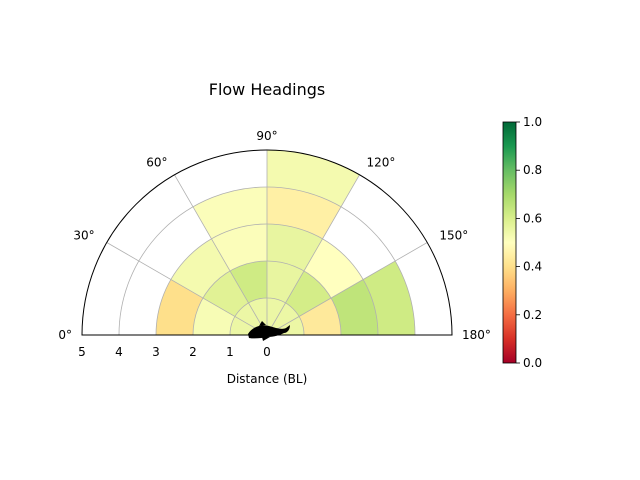 This screenshot has height=480, width=640. I want to click on radial-tick-label: 2, so click(193, 352).